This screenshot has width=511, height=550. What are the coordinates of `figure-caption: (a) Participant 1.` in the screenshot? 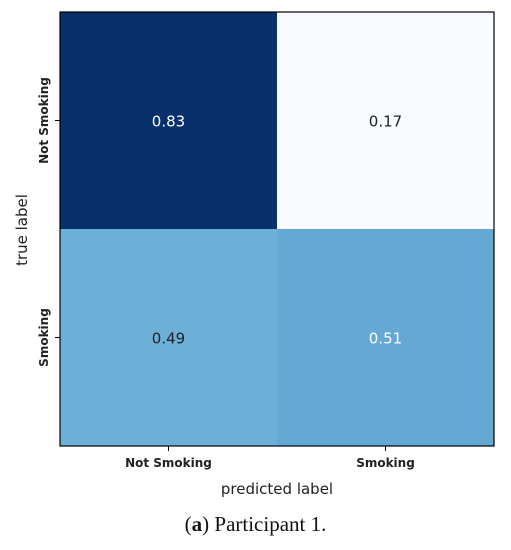 It's located at (255, 524).